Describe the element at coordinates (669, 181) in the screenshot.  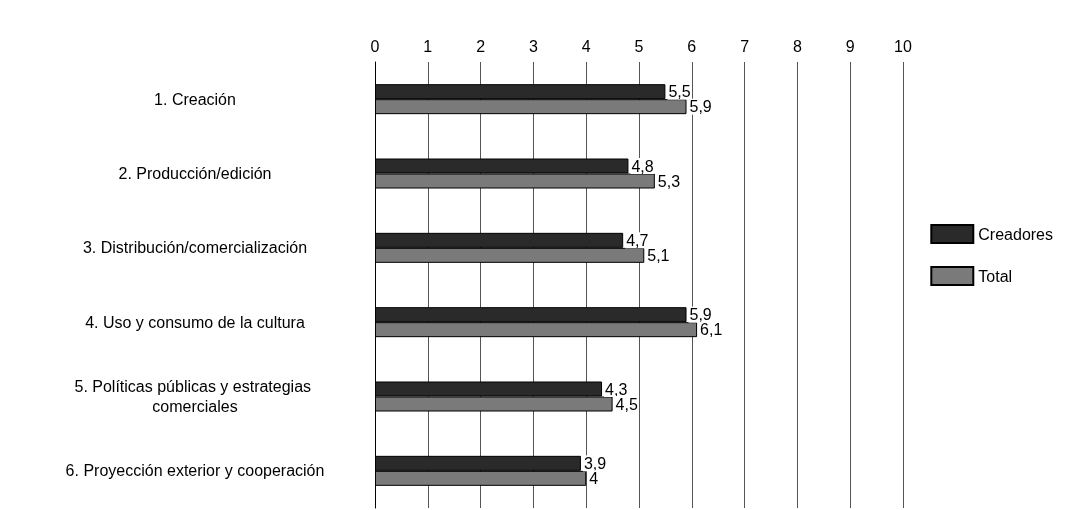
I see `data-label: 5,3` at that location.